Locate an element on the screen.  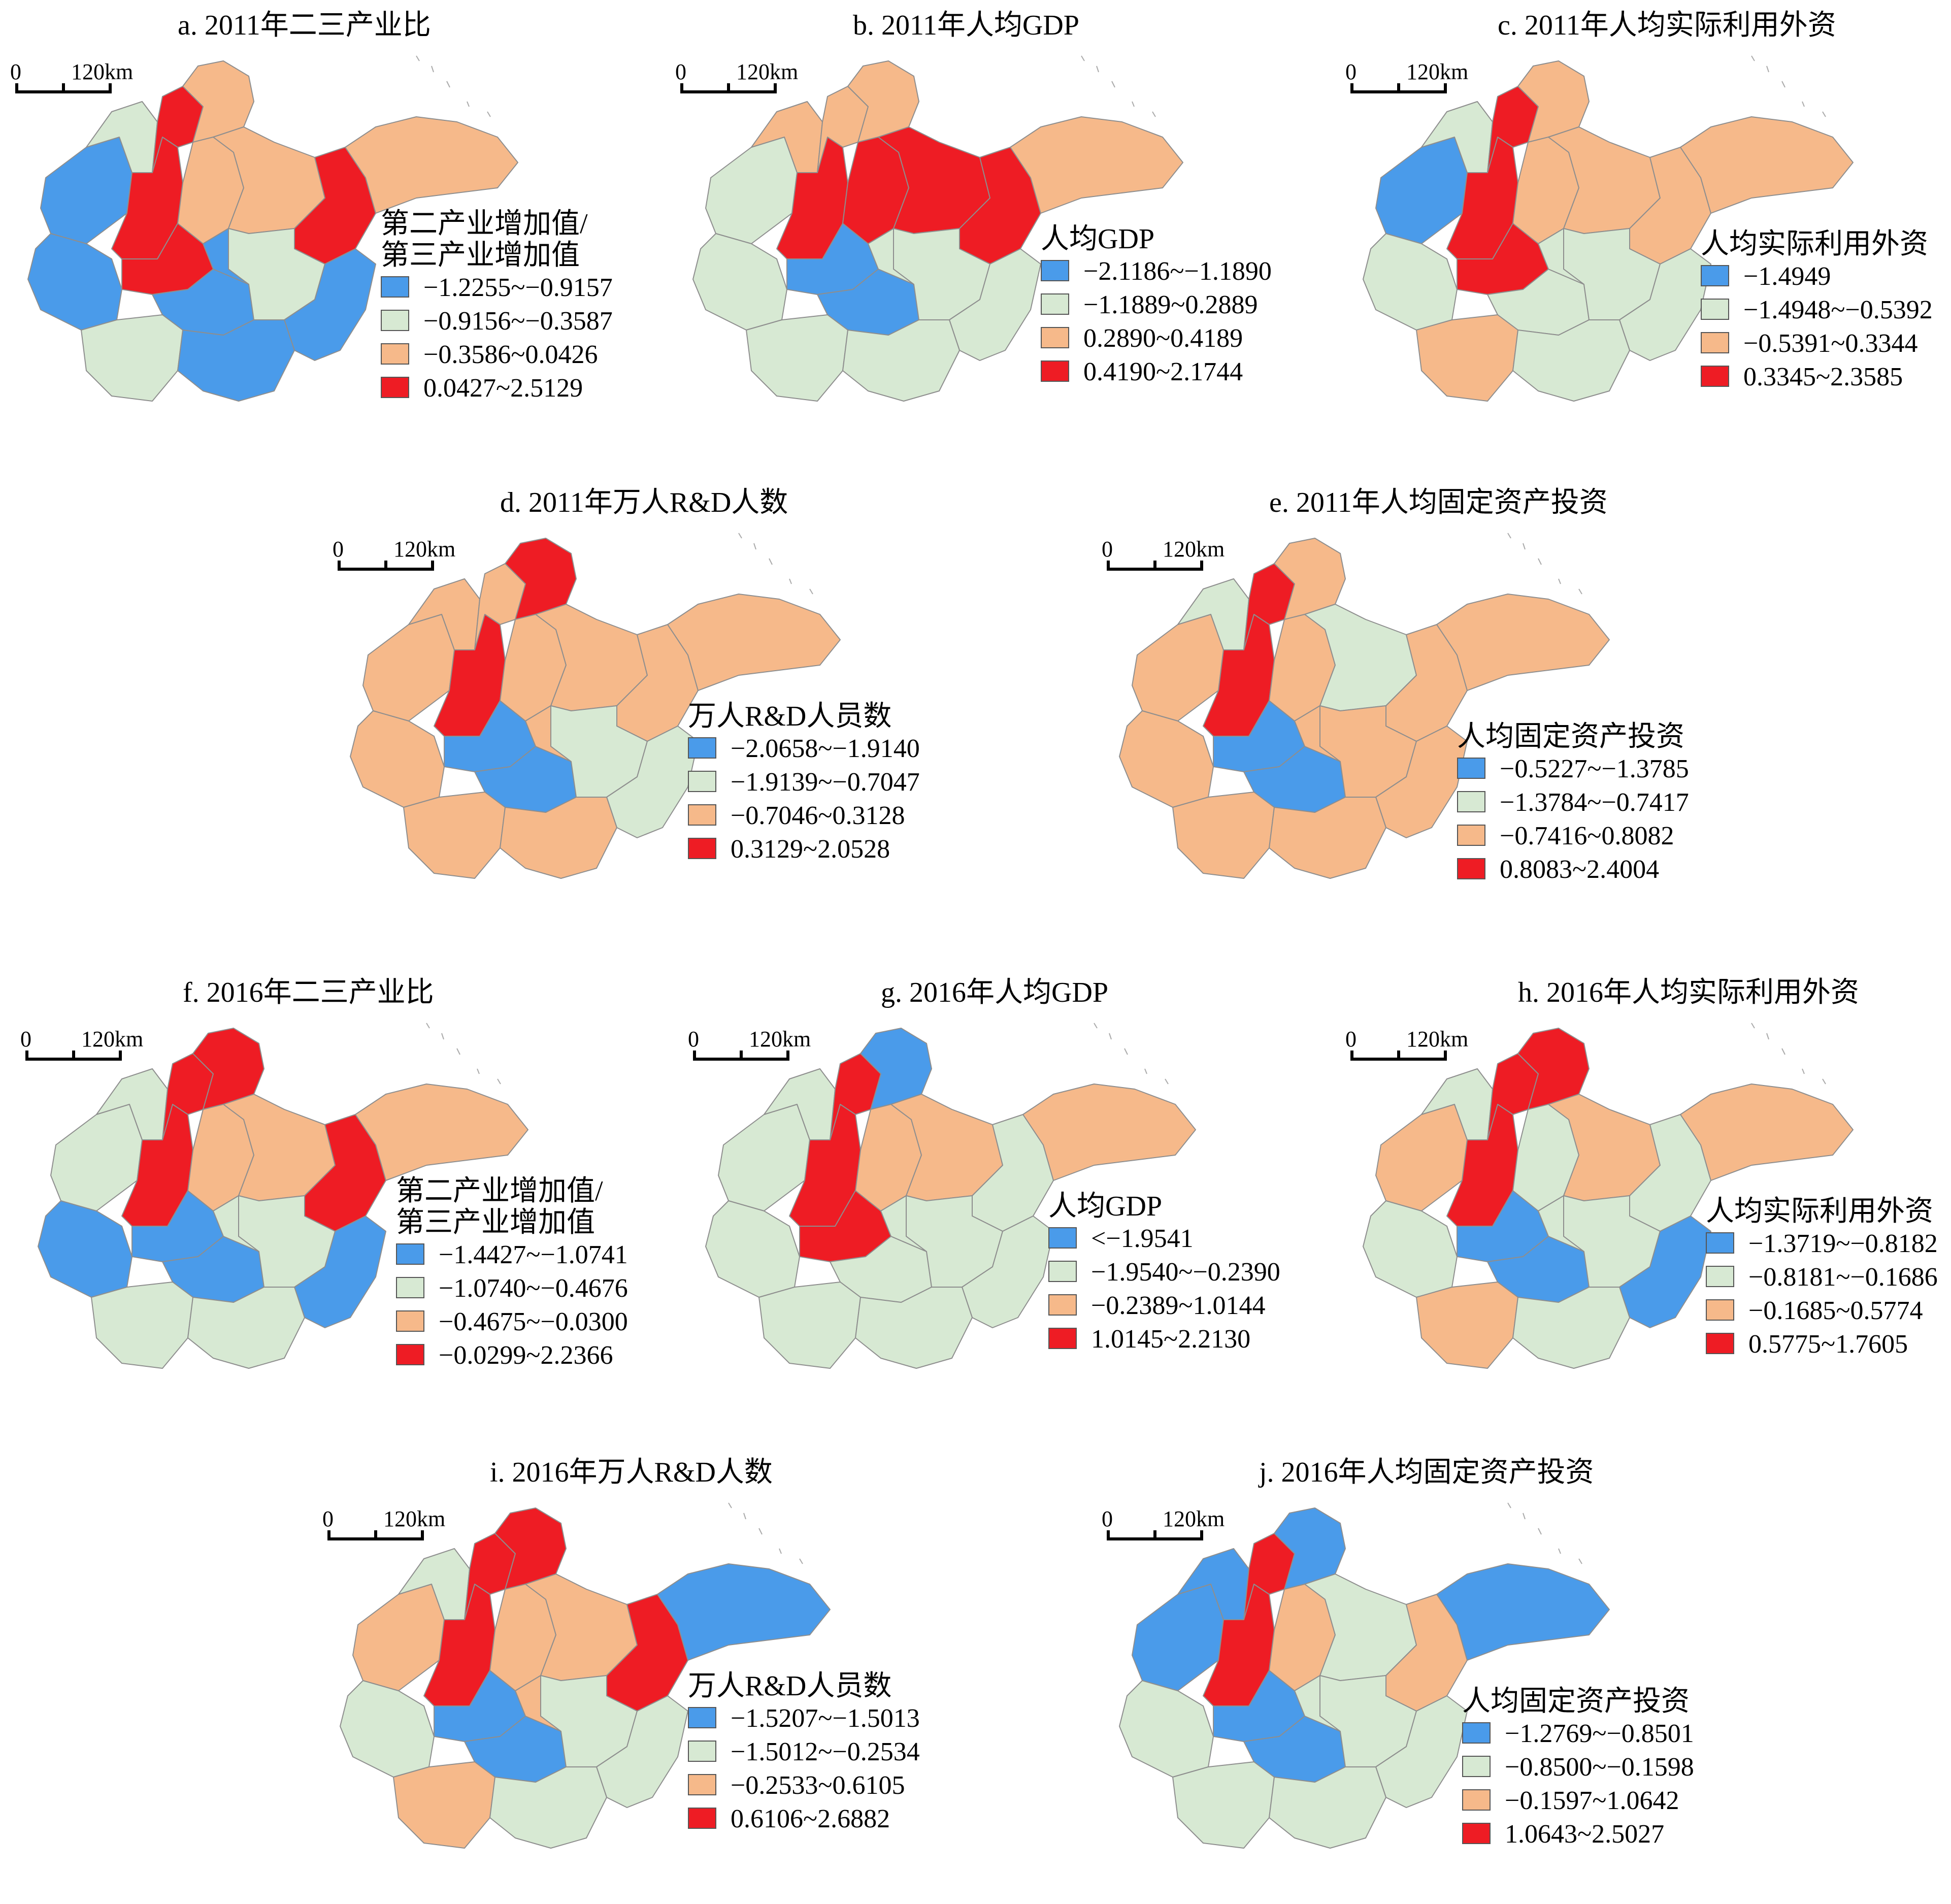
legend-range-label: −1.3719~−0.8182 is located at coordinates (1843, 1244).